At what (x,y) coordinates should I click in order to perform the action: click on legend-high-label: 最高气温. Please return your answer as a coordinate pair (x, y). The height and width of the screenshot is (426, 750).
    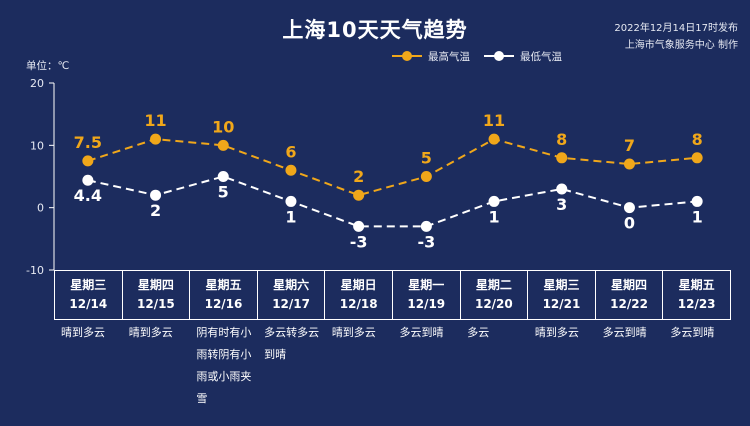
    Looking at the image, I should click on (449, 56).